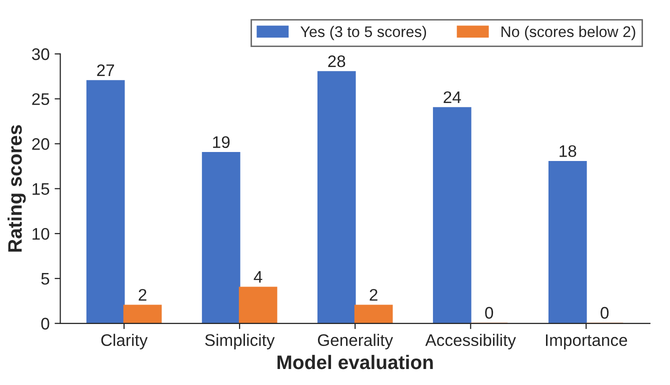 Image resolution: width=670 pixels, height=385 pixels. I want to click on y-tick-label: 5, so click(45, 279).